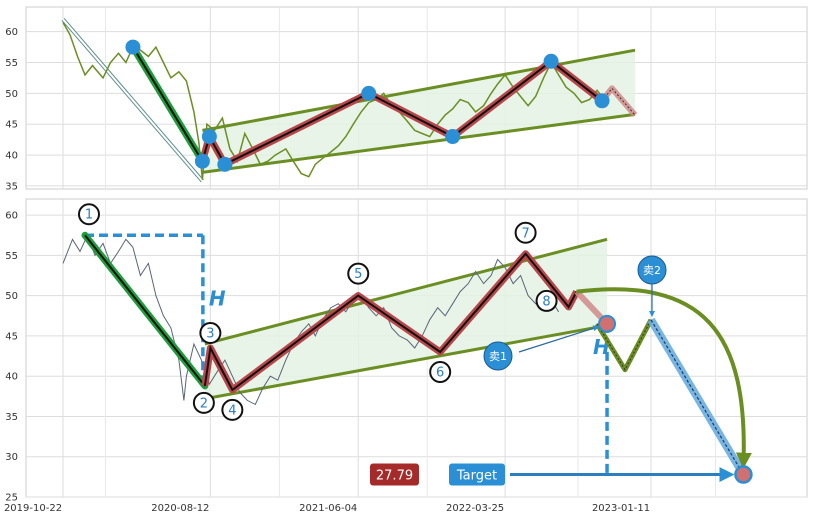 The width and height of the screenshot is (813, 520). I want to click on bottom-x-tick-label: 2019-10-22, so click(33, 508).